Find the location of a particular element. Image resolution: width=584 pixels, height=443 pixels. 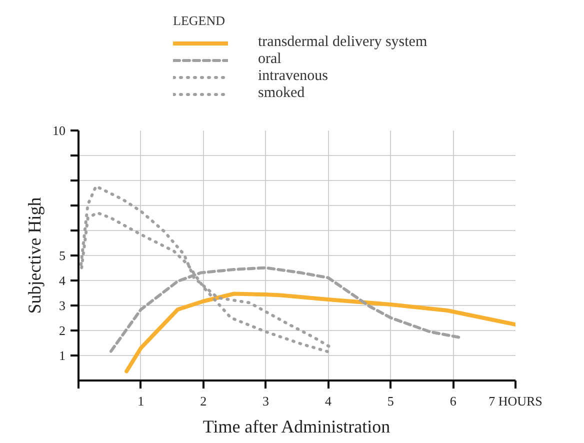

legend-title: LEGEND is located at coordinates (199, 21).